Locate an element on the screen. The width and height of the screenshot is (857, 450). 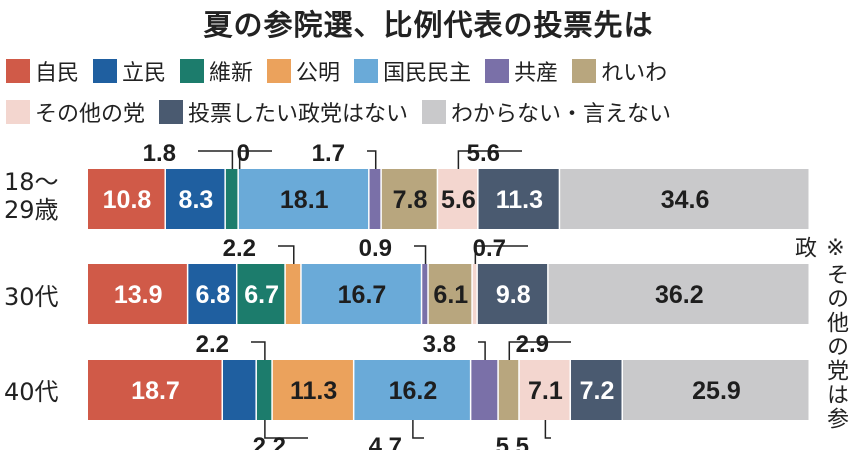
callout-label: 0.9 is located at coordinates (375, 248).